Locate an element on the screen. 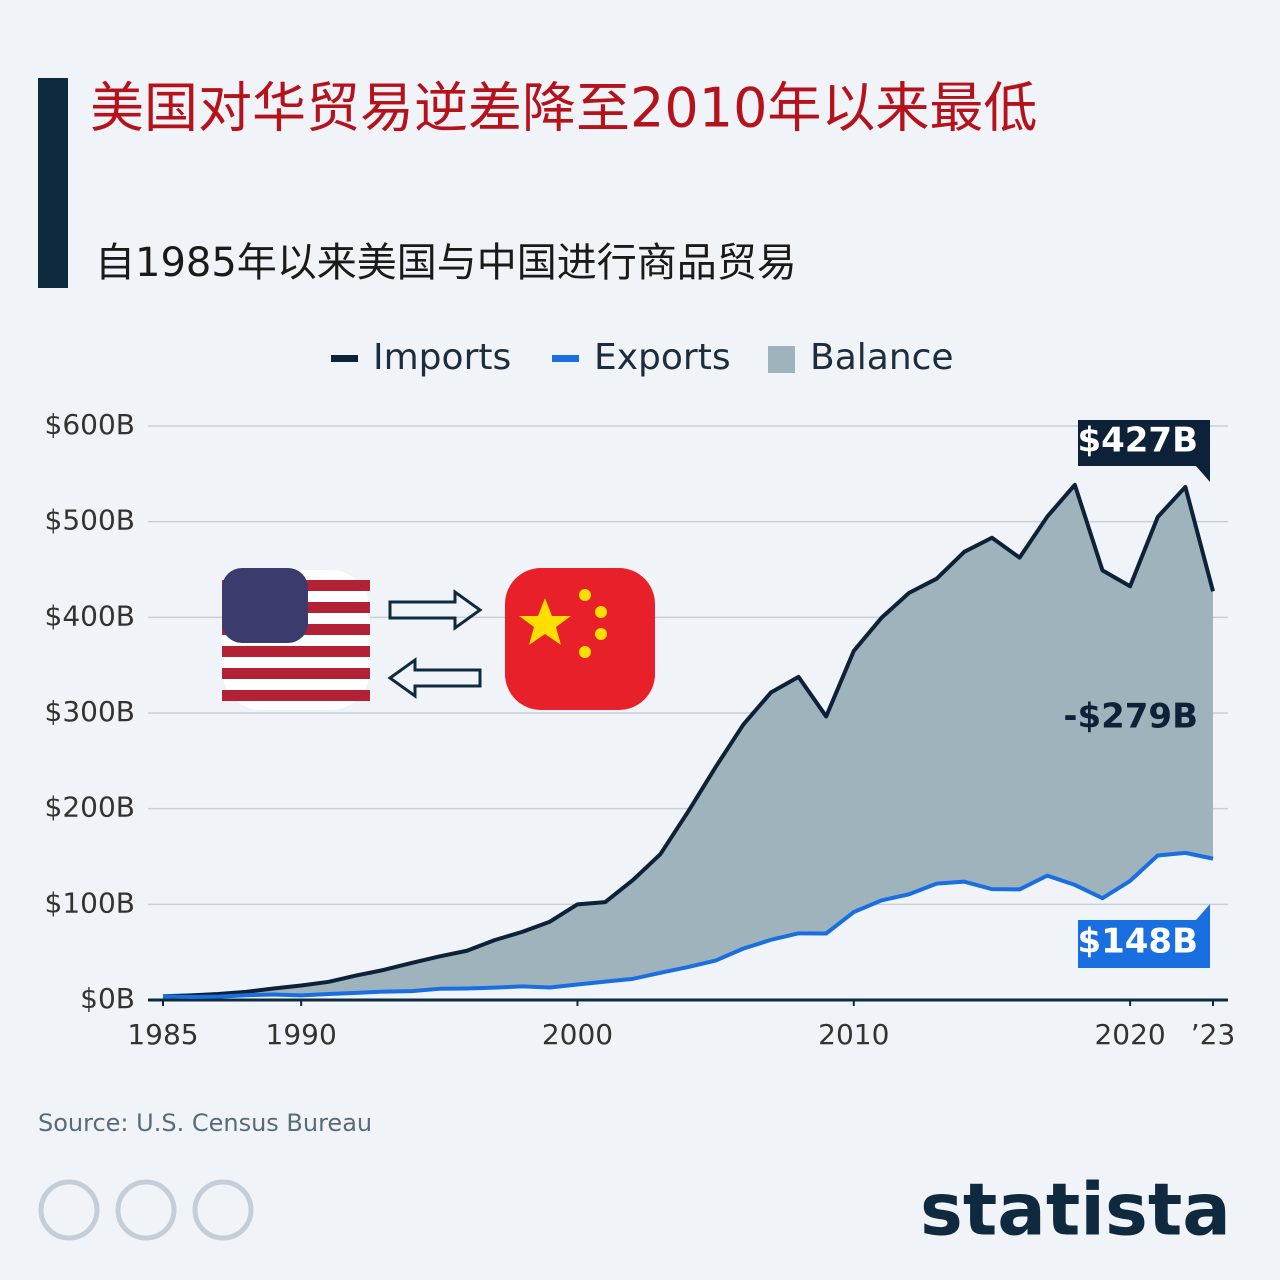  y-tick-label: $400B is located at coordinates (90, 615).